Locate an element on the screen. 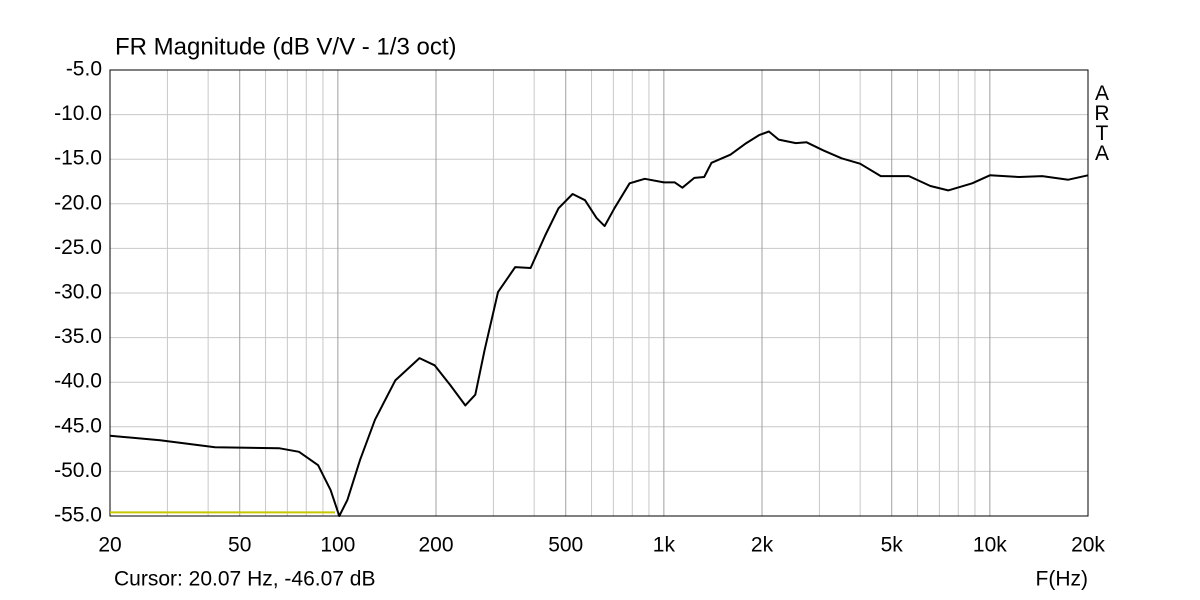 The height and width of the screenshot is (600, 1200). y-tick-label: -25.0 is located at coordinates (78, 247).